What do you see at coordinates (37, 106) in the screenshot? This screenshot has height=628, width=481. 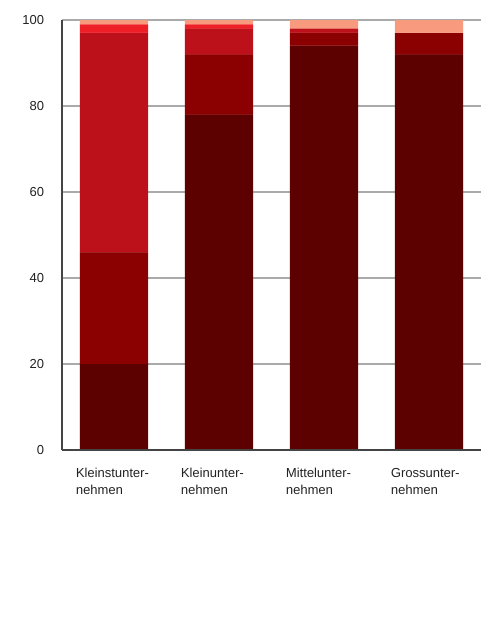 I see `y-tick-label: 80` at bounding box center [37, 106].